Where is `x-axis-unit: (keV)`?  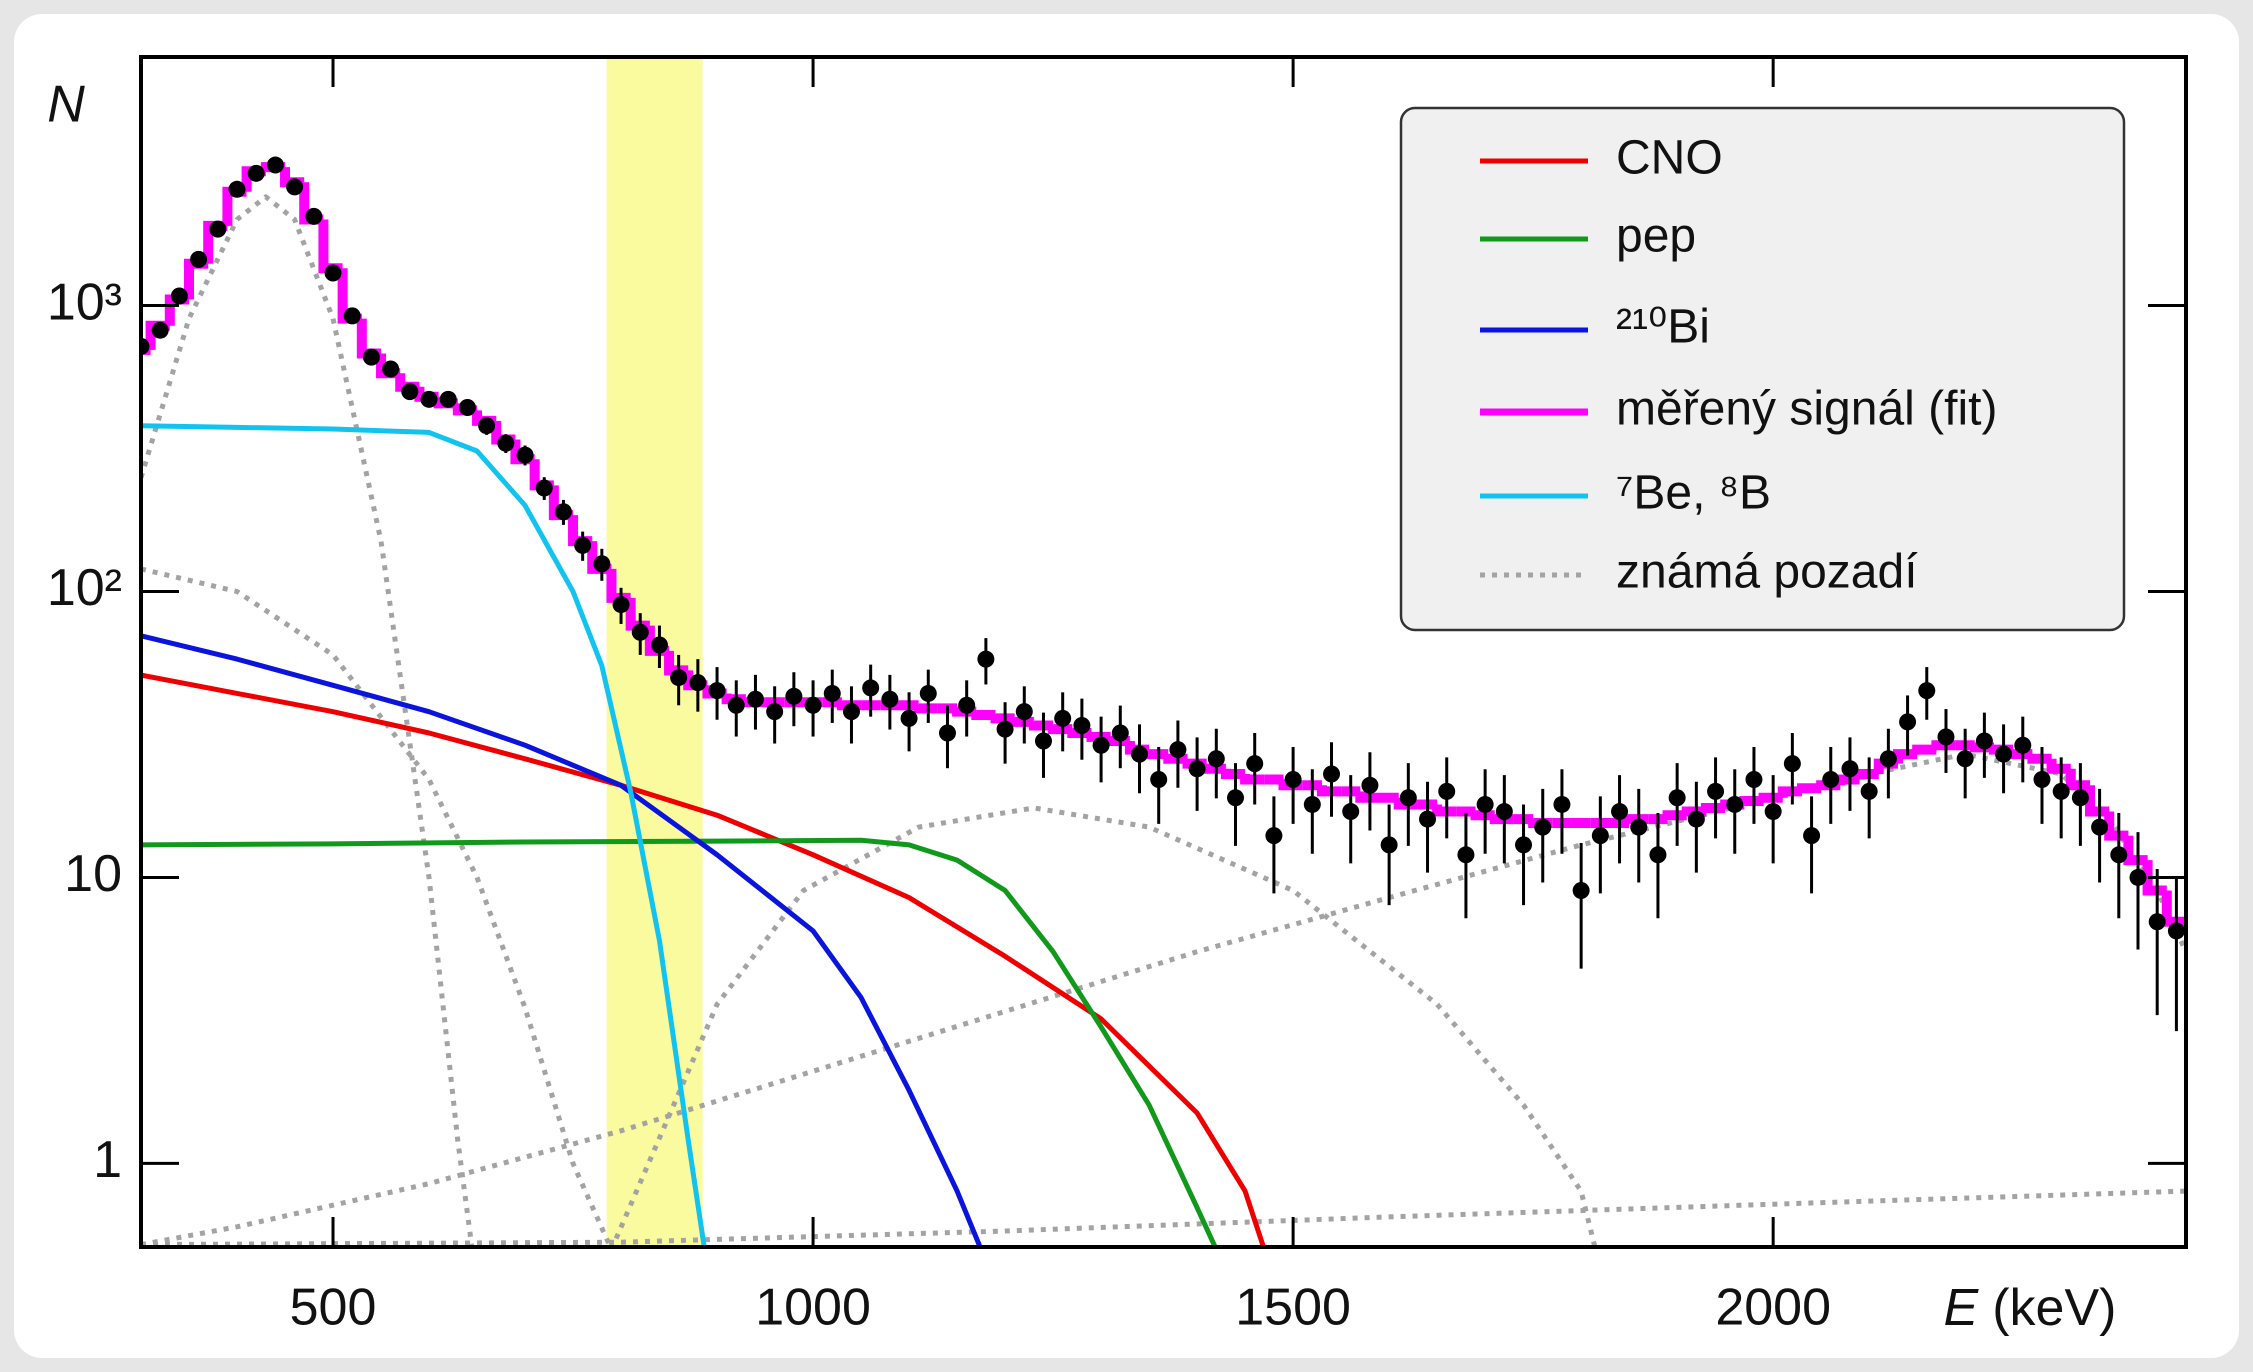 x-axis-unit: (keV) is located at coordinates (2054, 1308).